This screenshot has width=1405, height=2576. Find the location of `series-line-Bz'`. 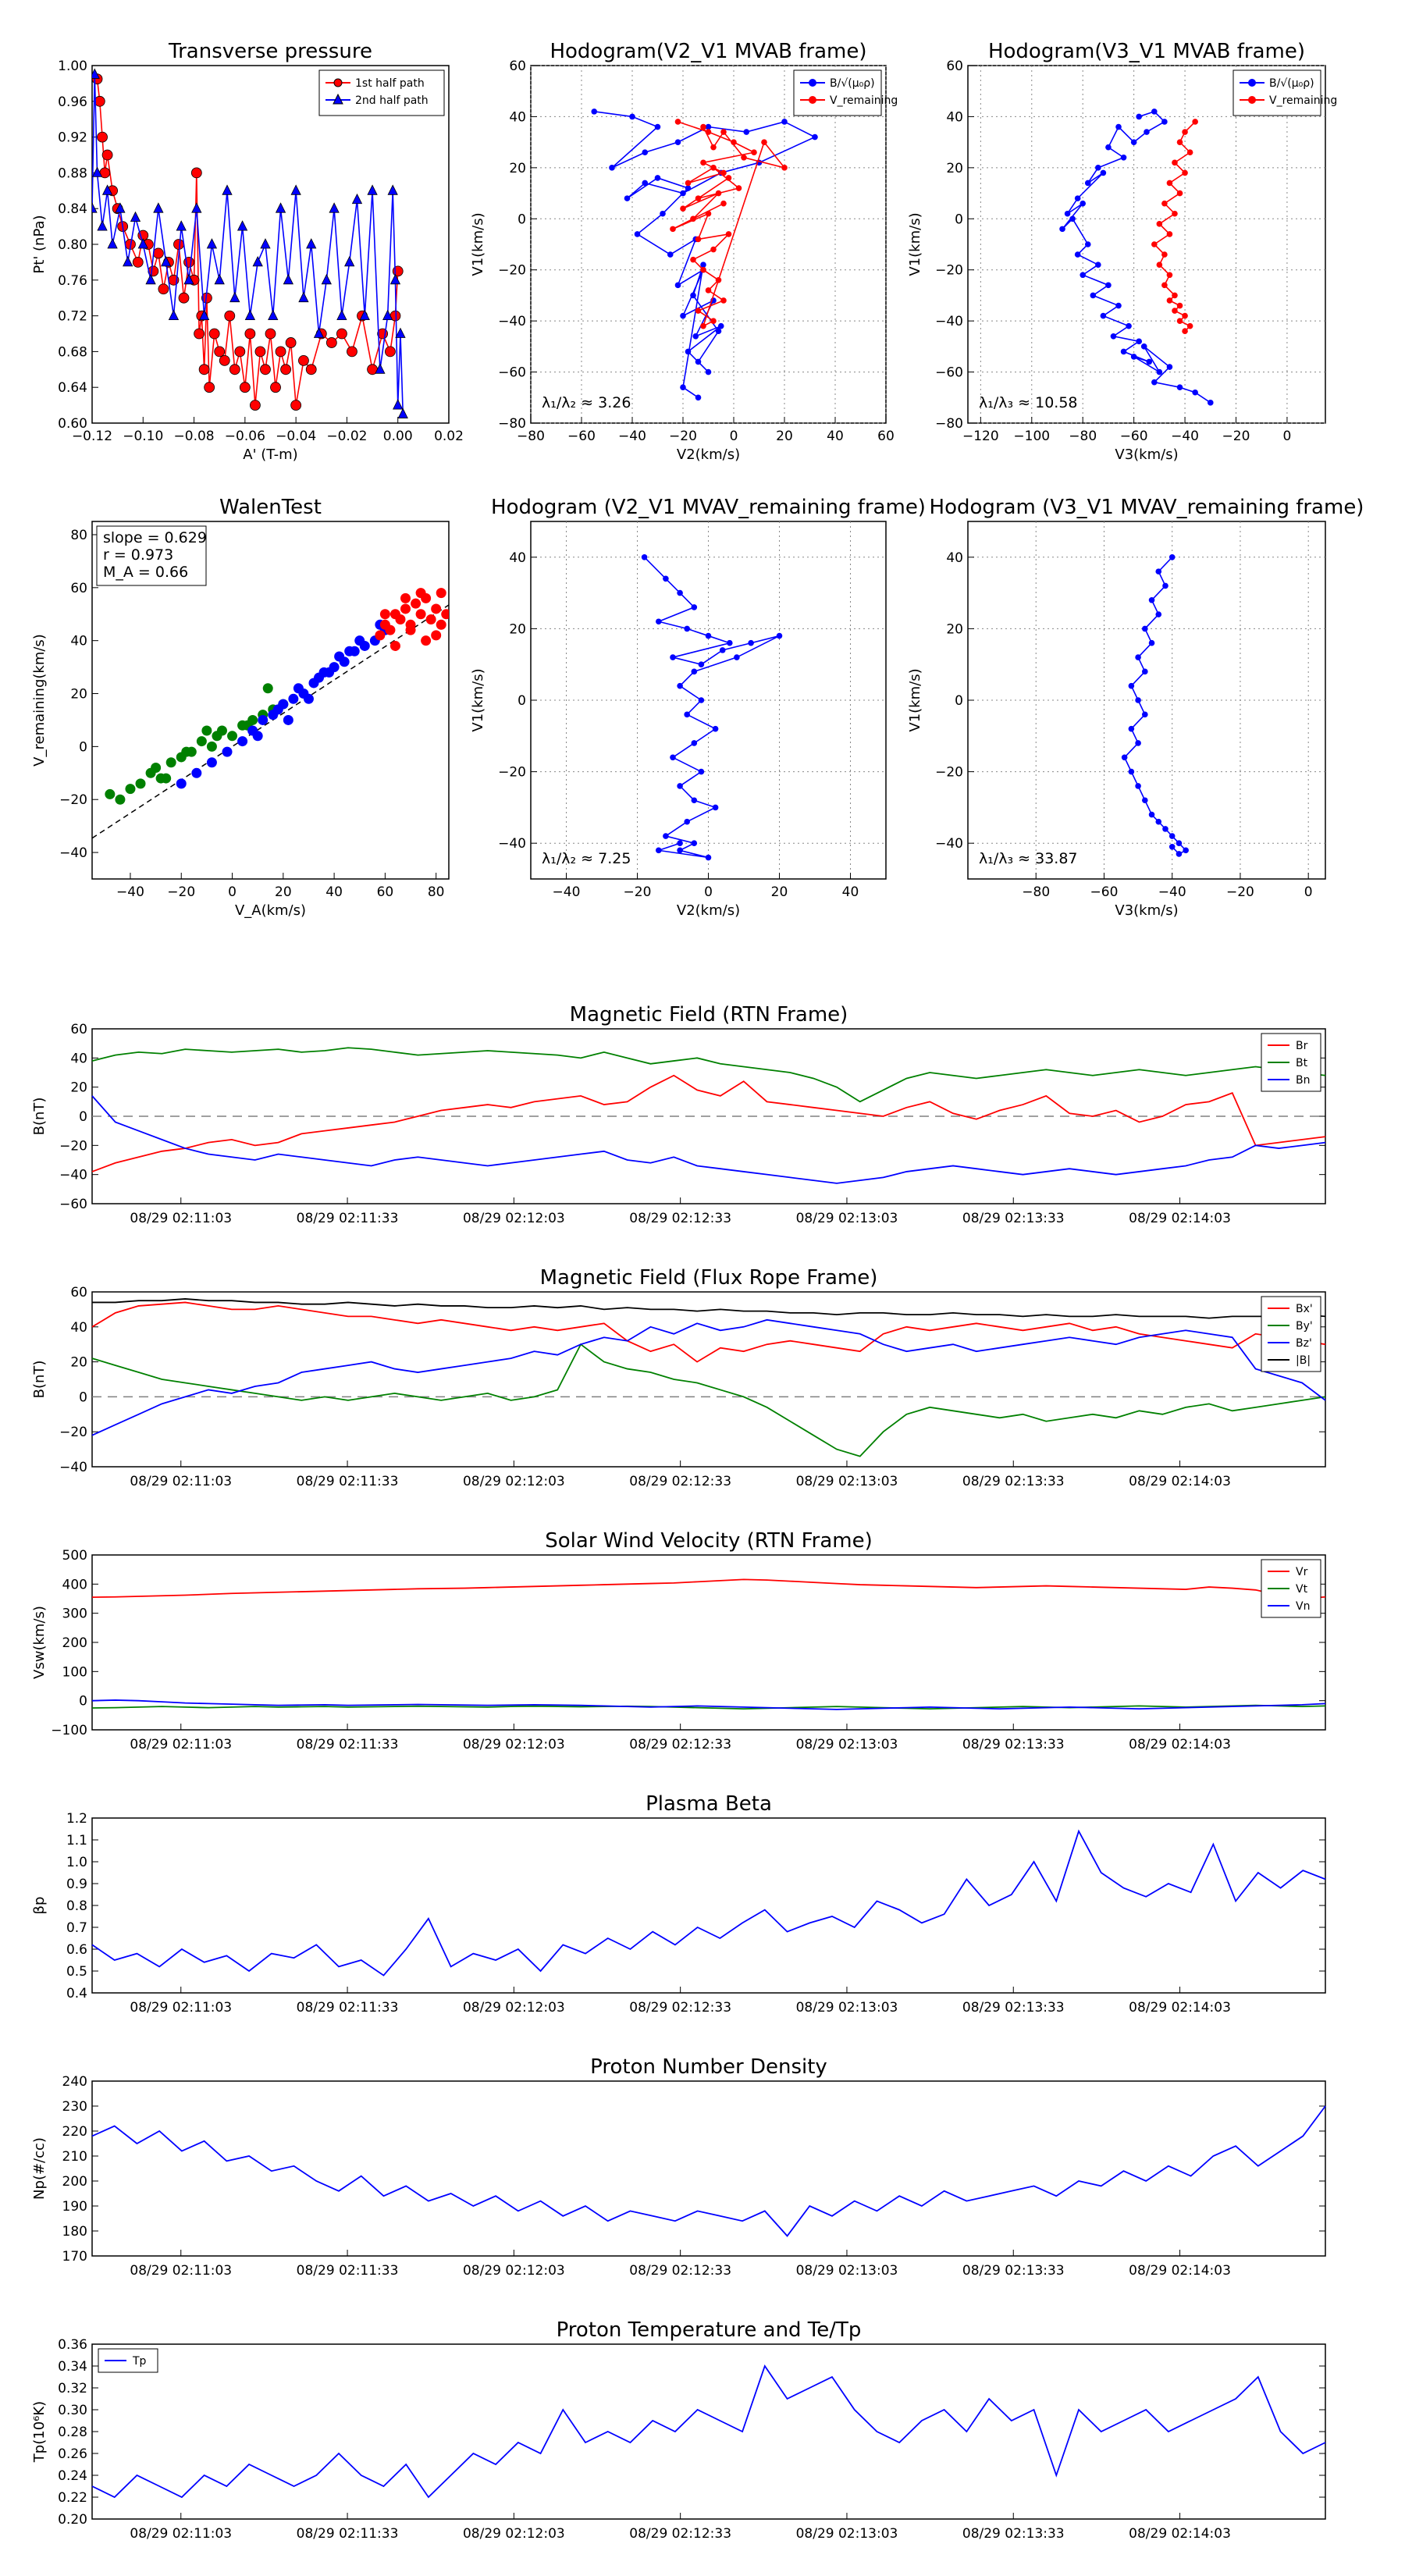

series-line-Bz' is located at coordinates (709, 1377).